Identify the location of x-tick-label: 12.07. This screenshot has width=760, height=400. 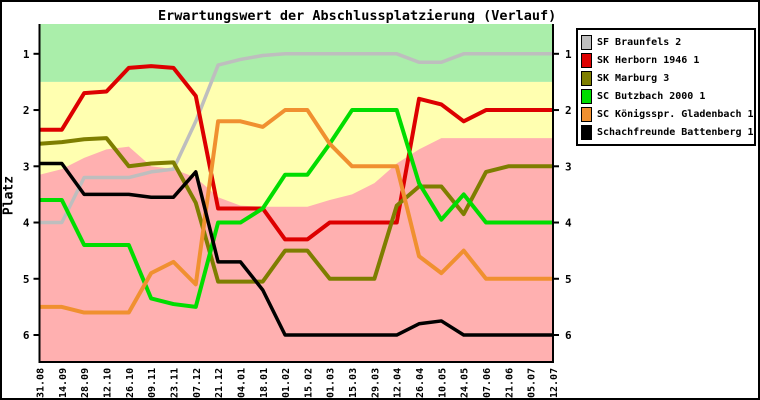
(554, 383).